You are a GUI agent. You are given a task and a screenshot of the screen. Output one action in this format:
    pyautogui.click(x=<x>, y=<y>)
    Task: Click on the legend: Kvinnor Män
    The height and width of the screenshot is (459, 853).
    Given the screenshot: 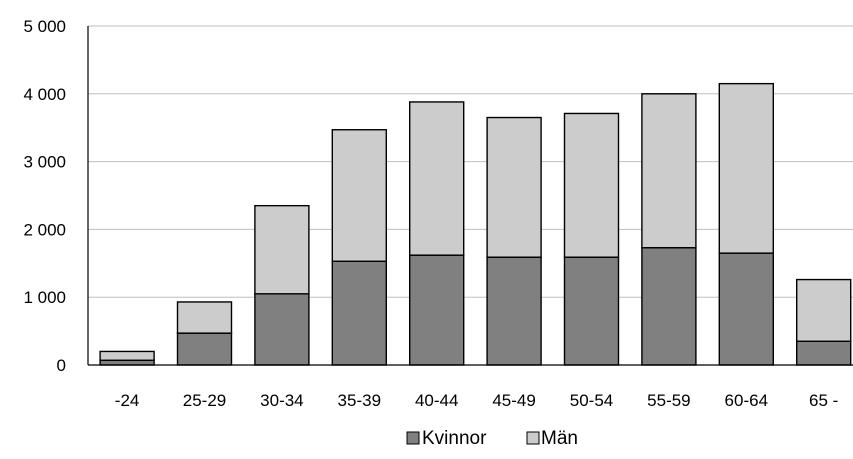 What is the action you would take?
    pyautogui.click(x=492, y=438)
    